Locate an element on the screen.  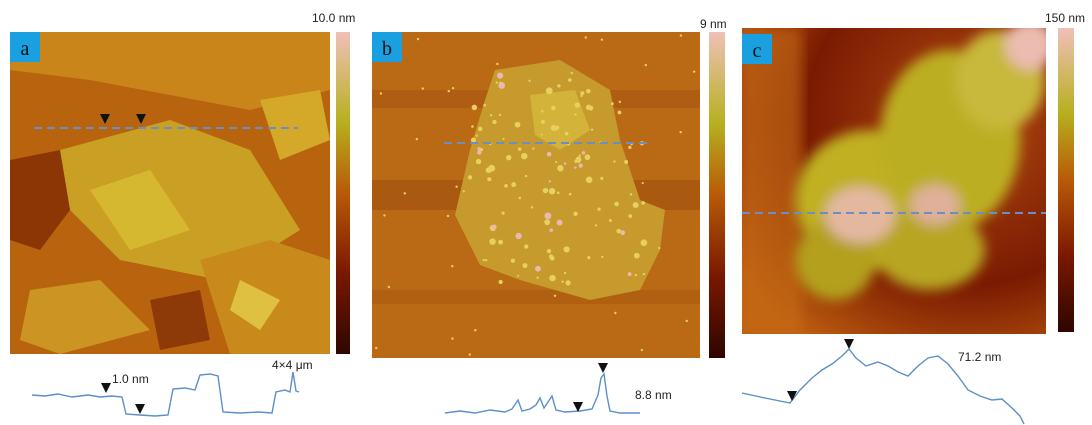
colorbar is located at coordinates (1066, 180).